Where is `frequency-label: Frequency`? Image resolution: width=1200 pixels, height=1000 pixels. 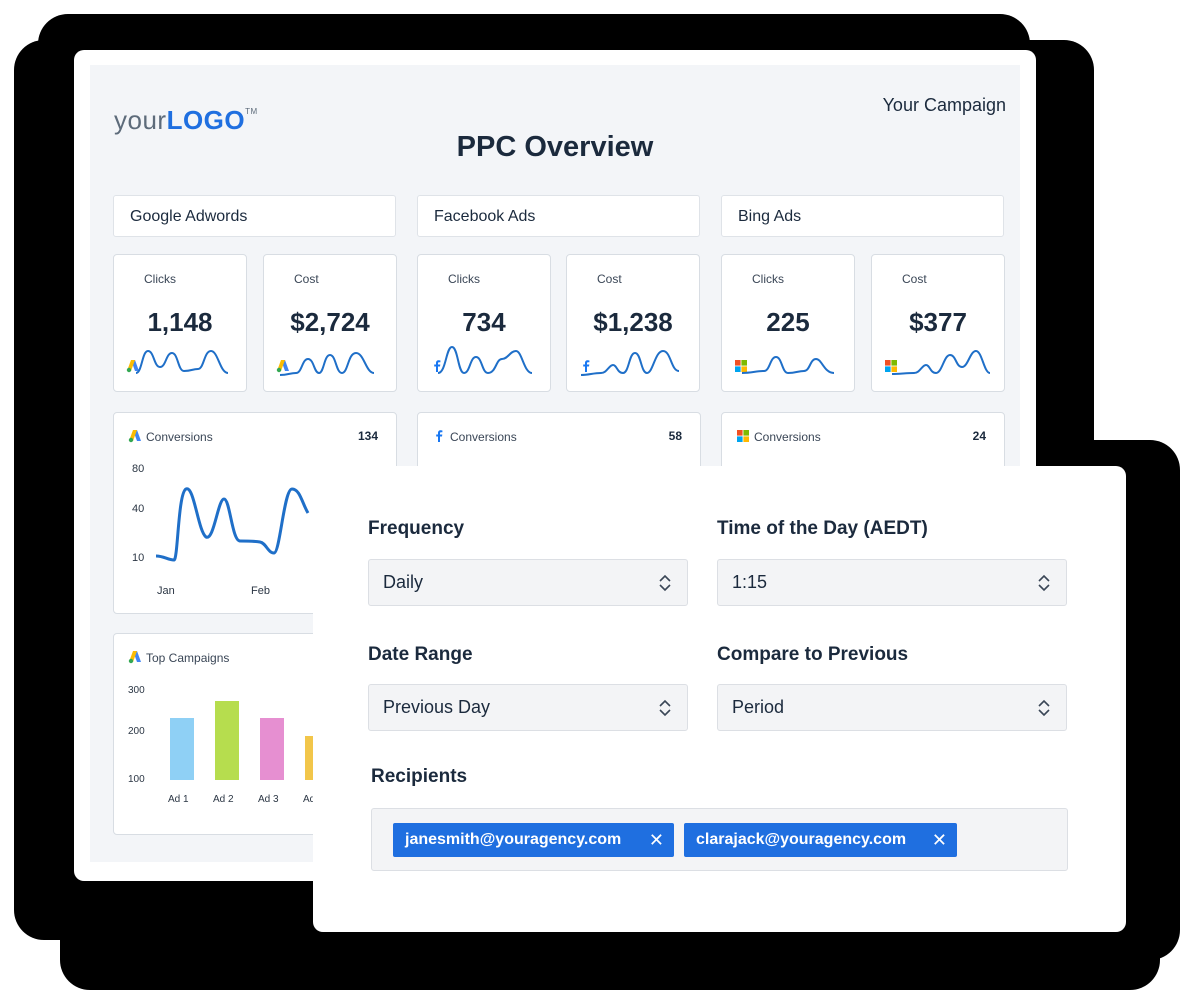
frequency-label: Frequency is located at coordinates (416, 528).